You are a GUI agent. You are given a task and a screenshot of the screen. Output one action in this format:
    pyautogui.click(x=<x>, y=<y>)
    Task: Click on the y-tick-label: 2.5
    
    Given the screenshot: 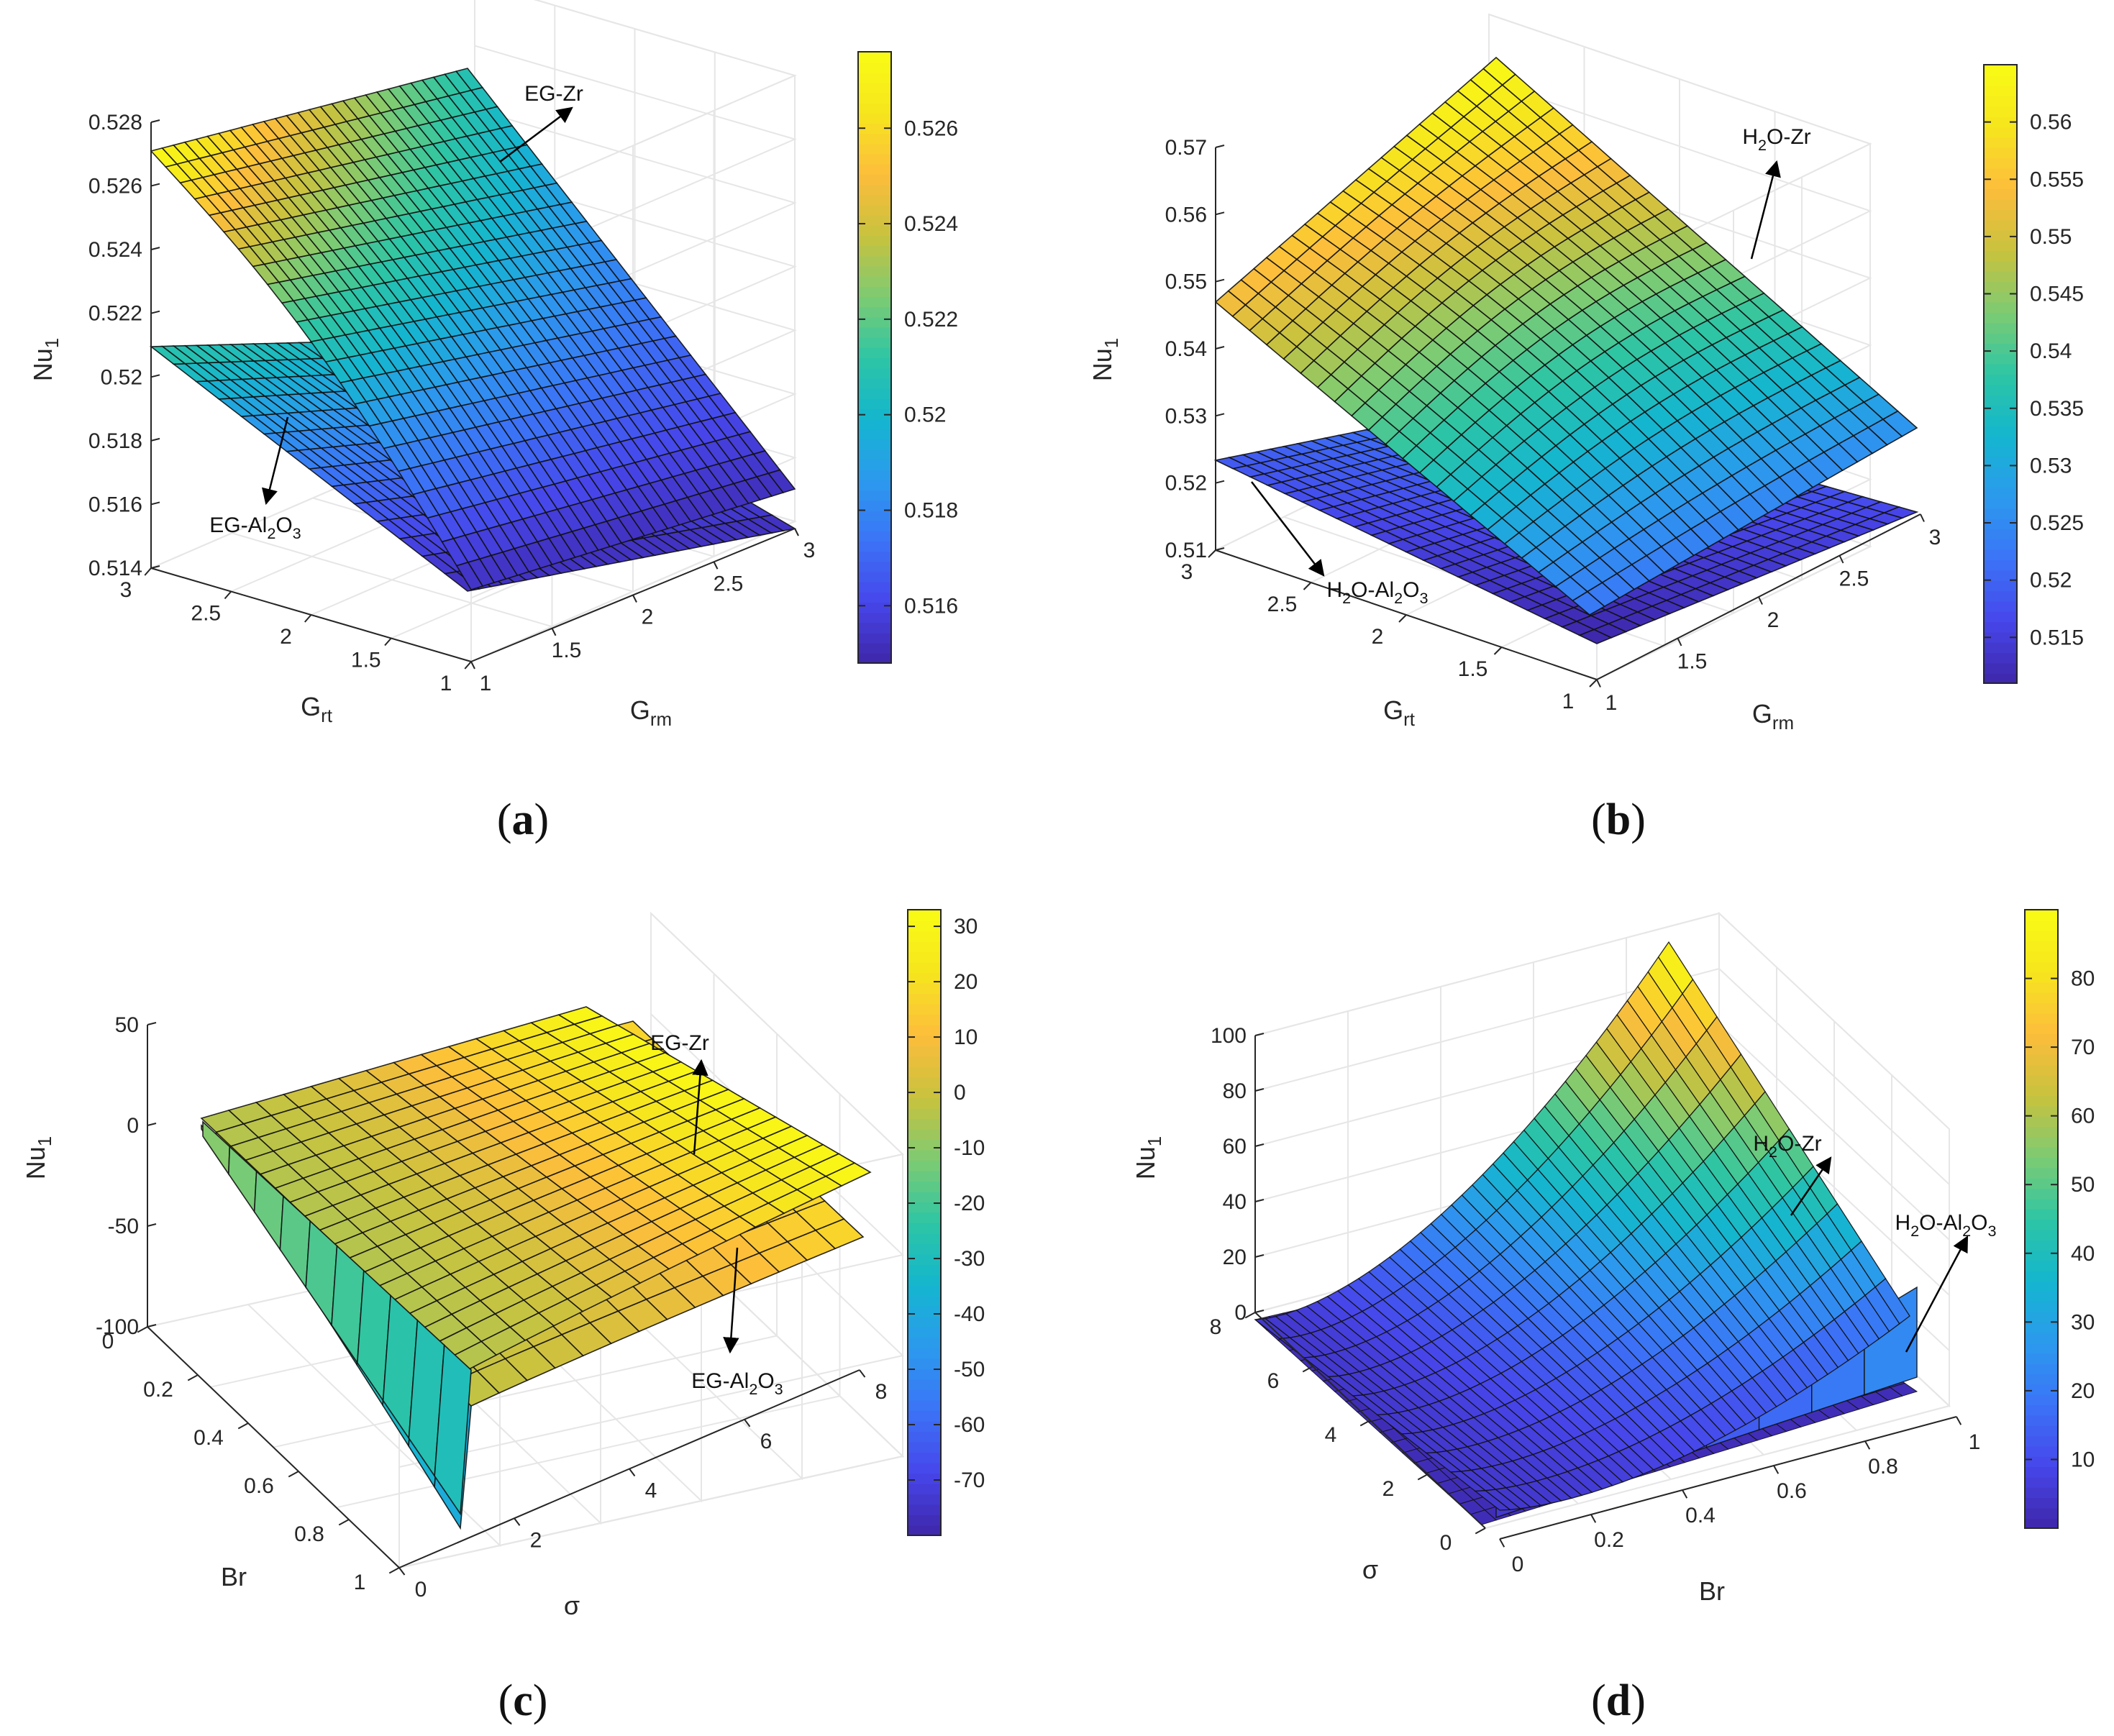 What is the action you would take?
    pyautogui.click(x=1282, y=604)
    